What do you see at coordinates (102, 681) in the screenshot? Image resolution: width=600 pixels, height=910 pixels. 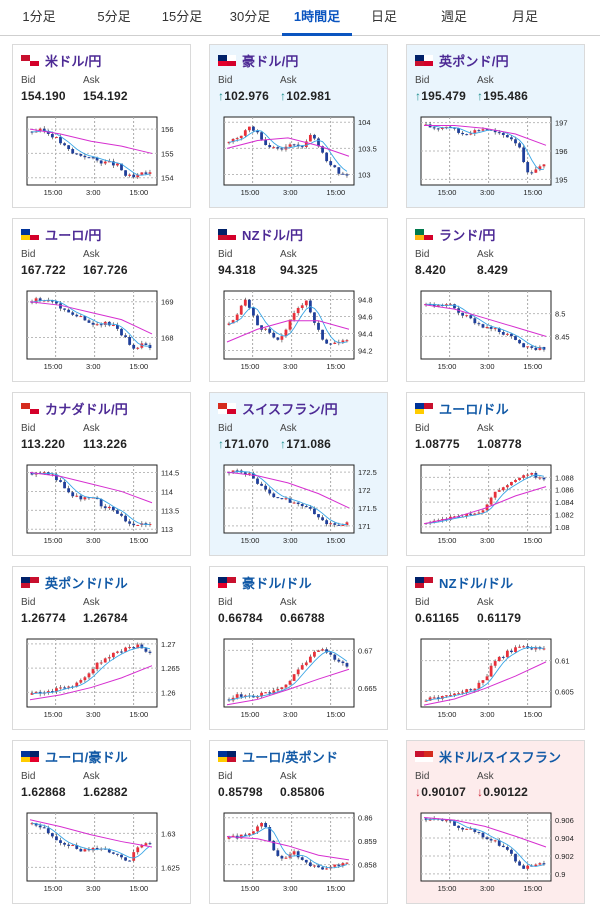 I see `candlestick-chart: 1.27 1.265 1.26 15:00 3:00 15:00` at bounding box center [102, 681].